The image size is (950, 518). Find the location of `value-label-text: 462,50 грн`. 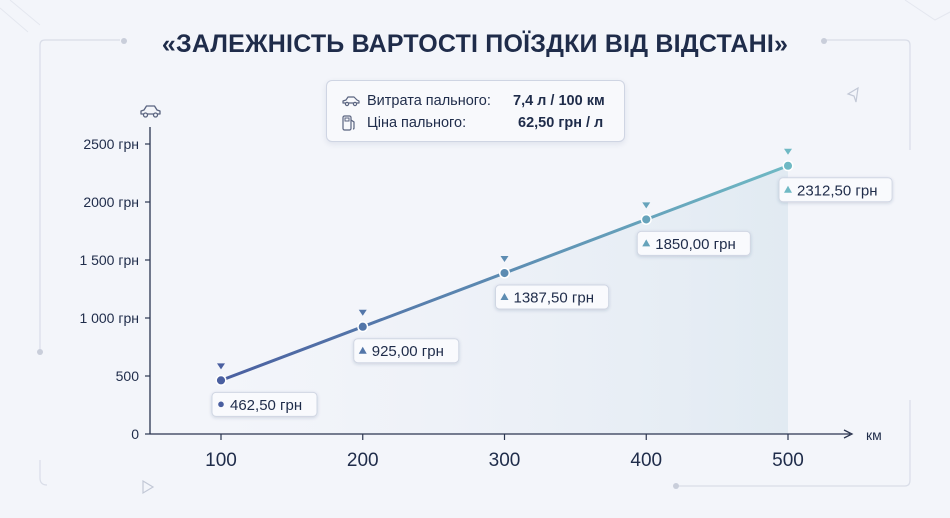

value-label-text: 462,50 грн is located at coordinates (266, 405).